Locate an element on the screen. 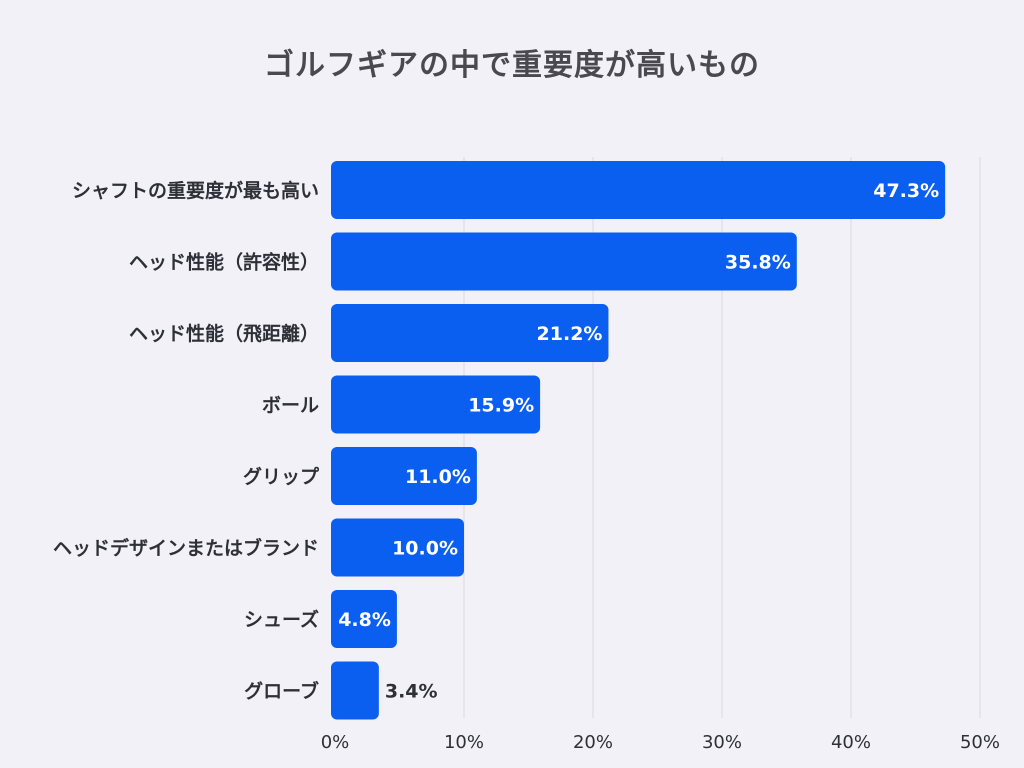 The image size is (1024, 768). category-label: ヘッド性能（飛距離） is located at coordinates (224, 333).